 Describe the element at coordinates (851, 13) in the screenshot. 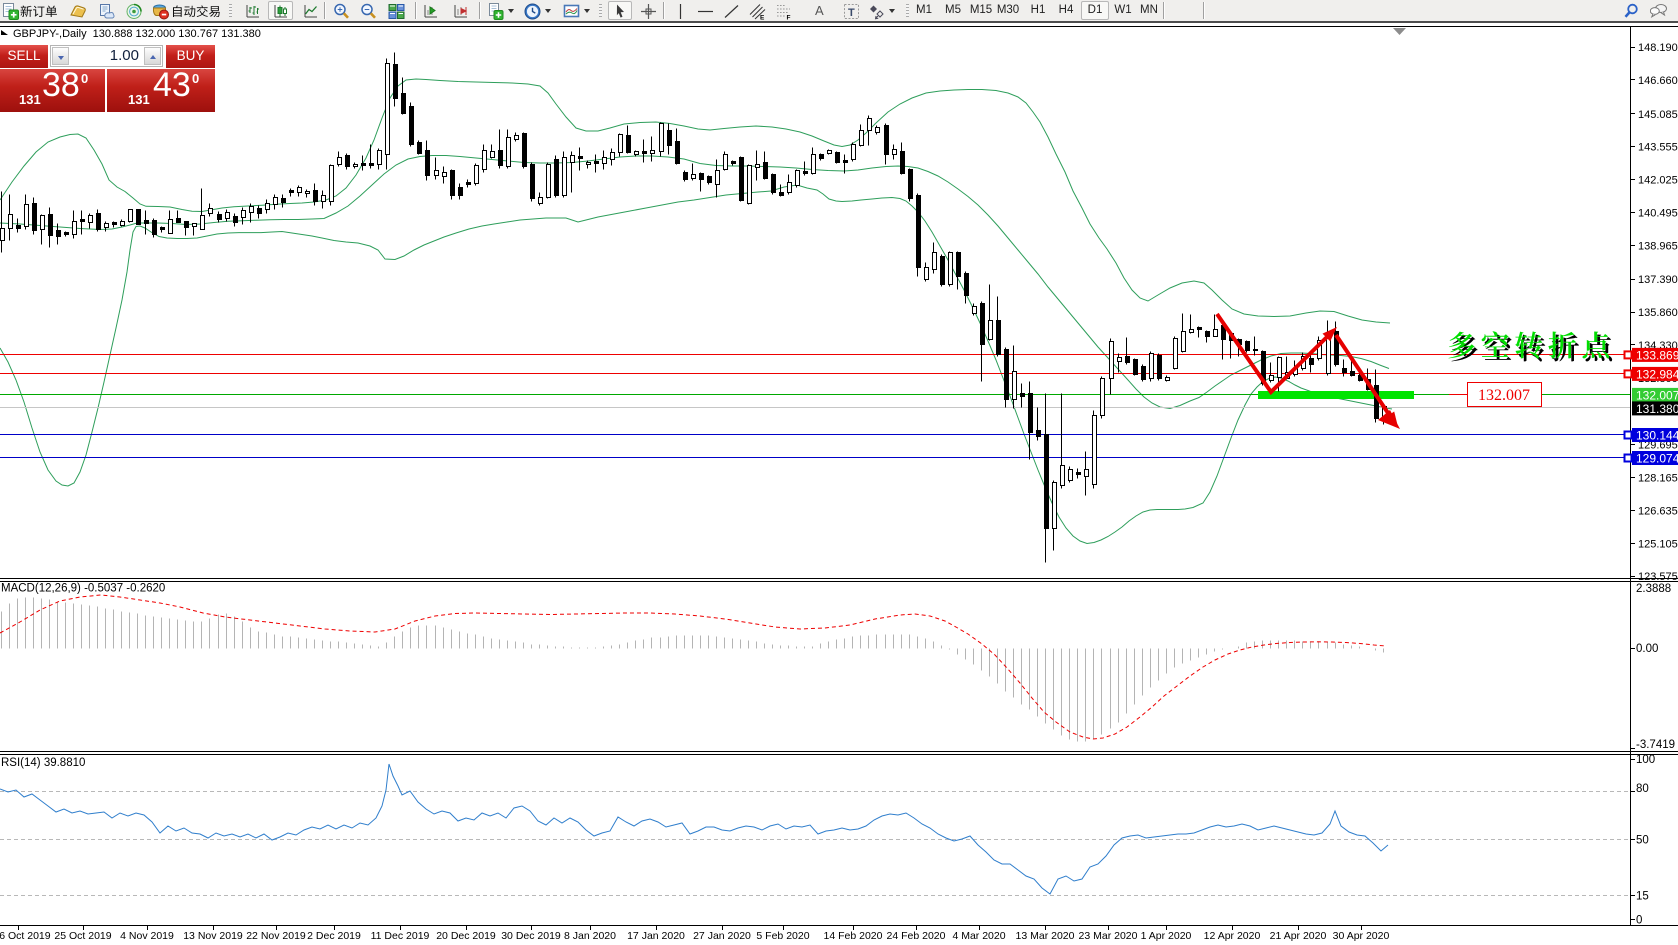

I see `svg-text: T` at that location.